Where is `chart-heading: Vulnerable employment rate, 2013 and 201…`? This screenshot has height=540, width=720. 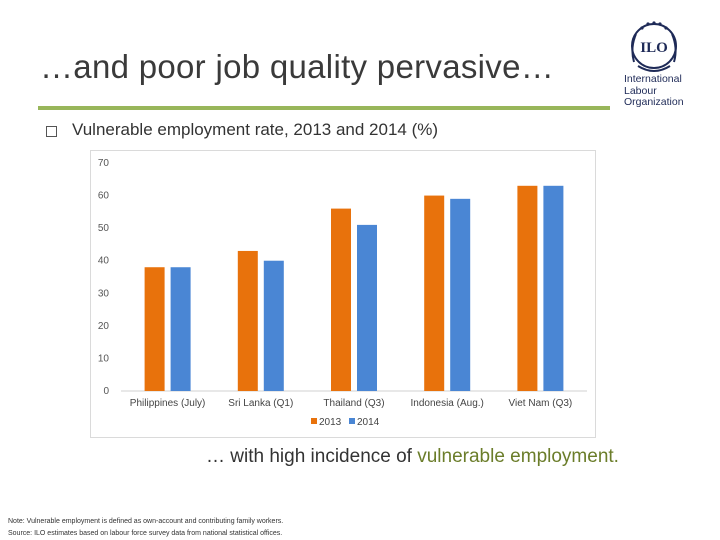 chart-heading: Vulnerable employment rate, 2013 and 201… is located at coordinates (255, 129).